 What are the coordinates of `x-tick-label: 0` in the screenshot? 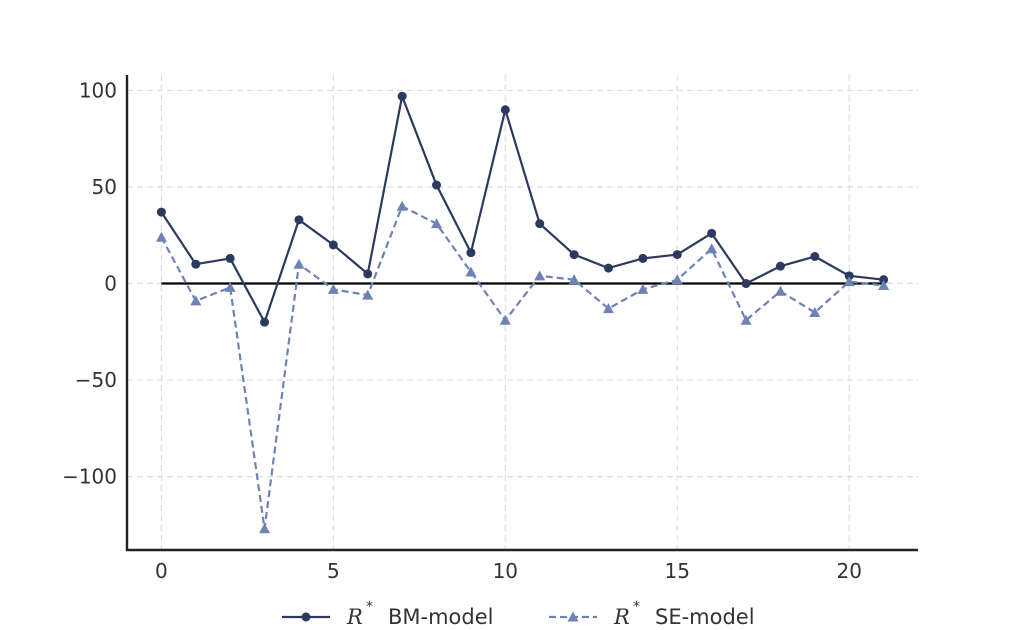 It's located at (161, 571).